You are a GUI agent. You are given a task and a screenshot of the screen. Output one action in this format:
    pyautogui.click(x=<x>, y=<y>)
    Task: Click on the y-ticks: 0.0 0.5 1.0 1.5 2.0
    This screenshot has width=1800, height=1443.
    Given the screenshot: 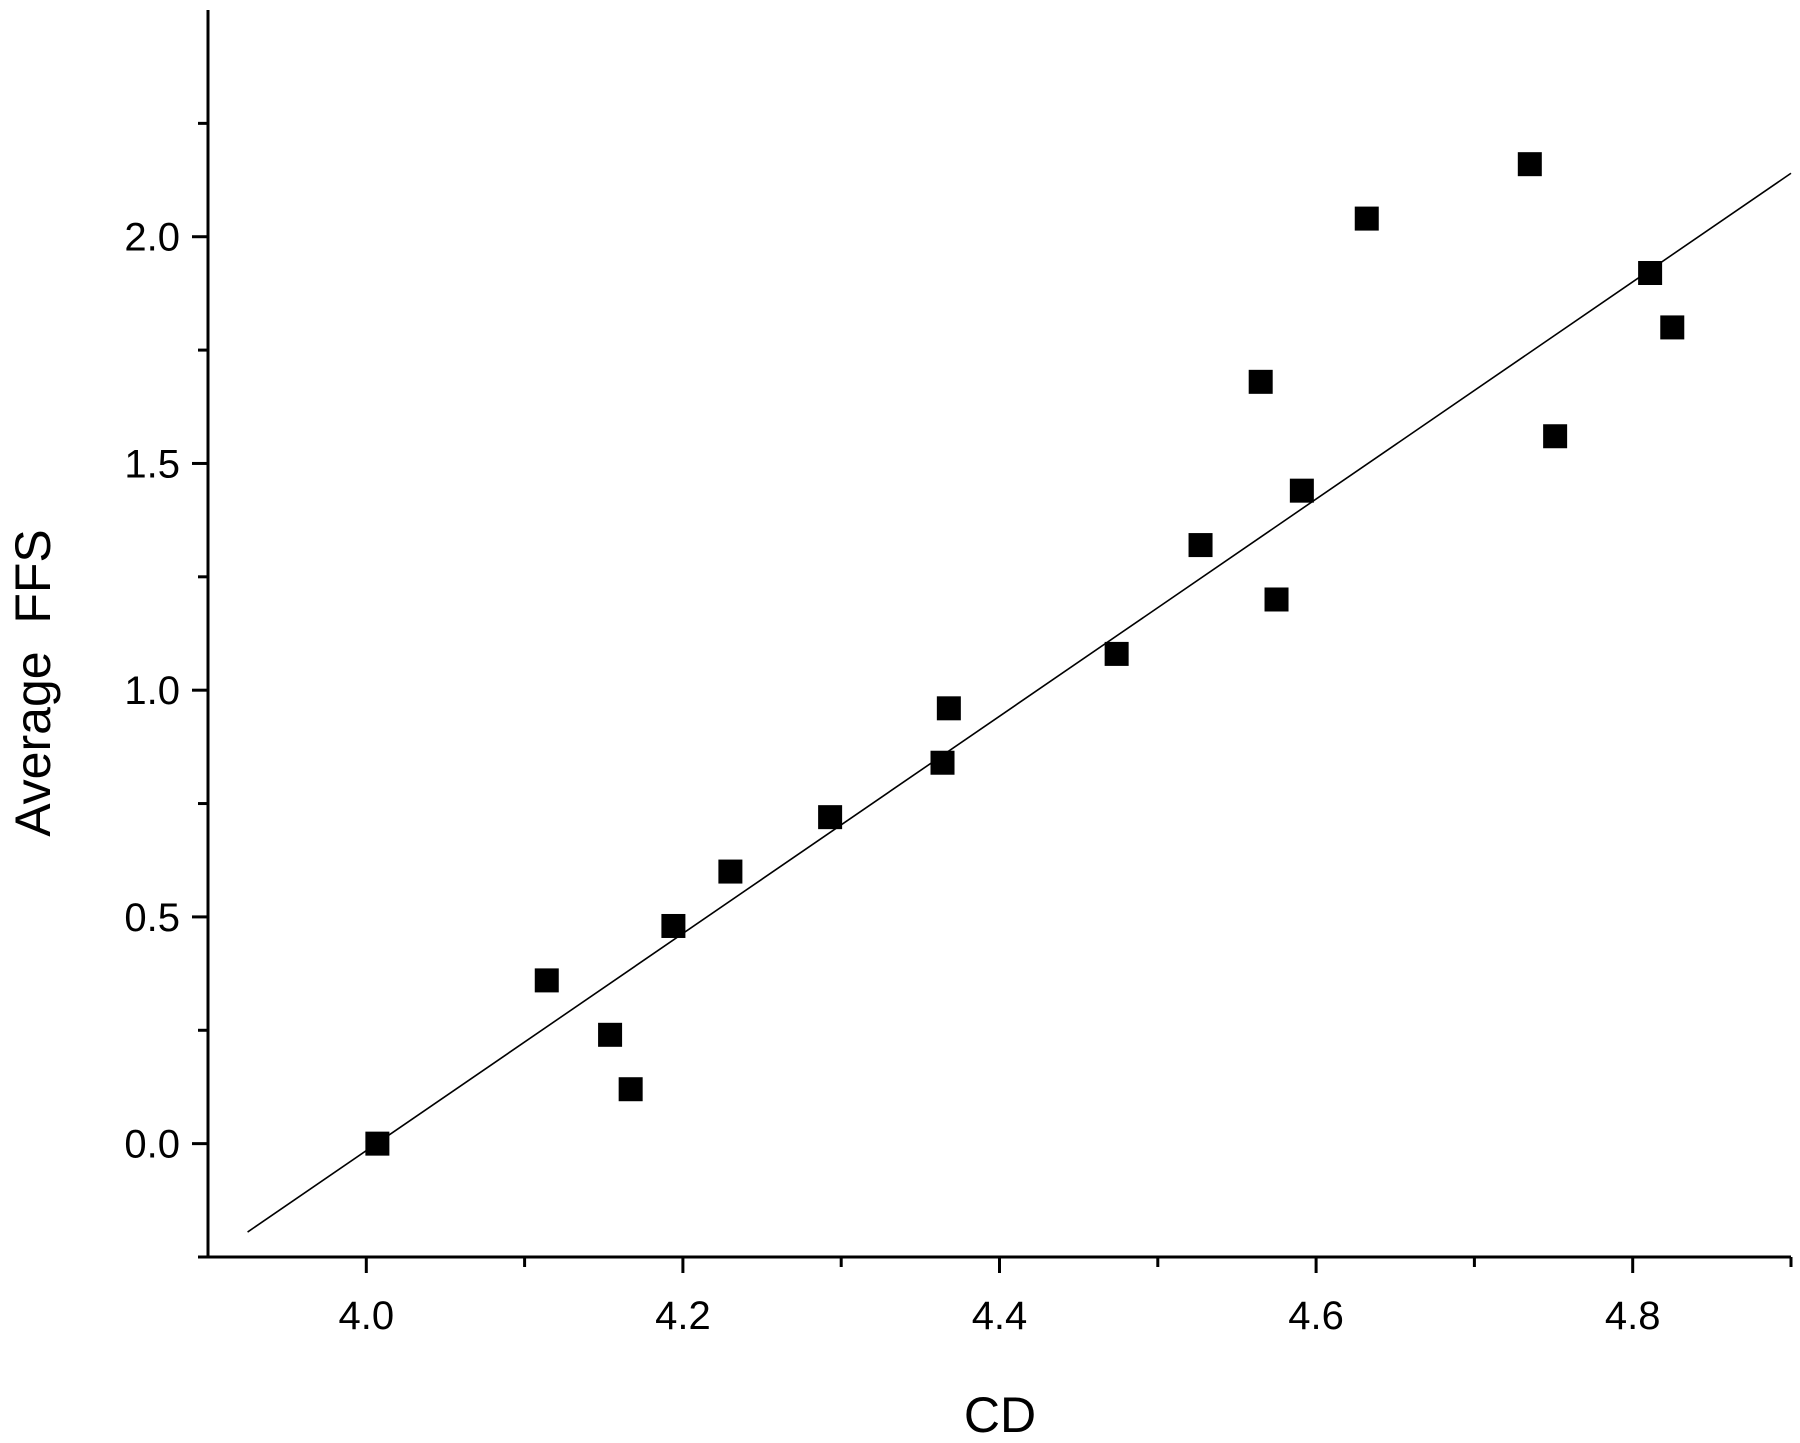 What is the action you would take?
    pyautogui.click(x=166, y=690)
    